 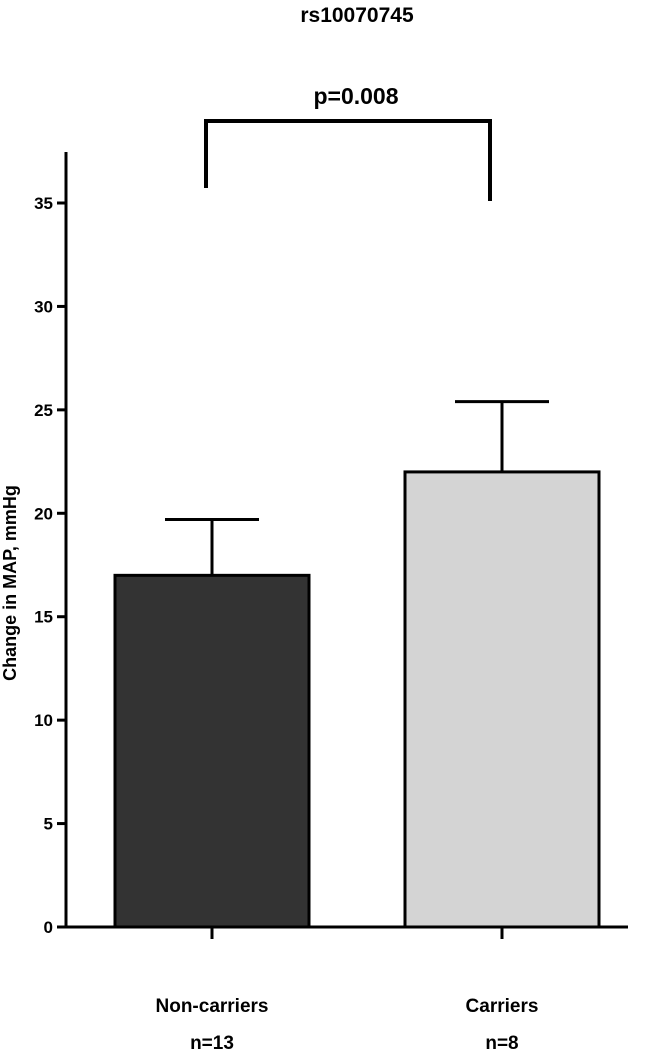 What do you see at coordinates (43, 410) in the screenshot?
I see `y-tick-label-25: 25` at bounding box center [43, 410].